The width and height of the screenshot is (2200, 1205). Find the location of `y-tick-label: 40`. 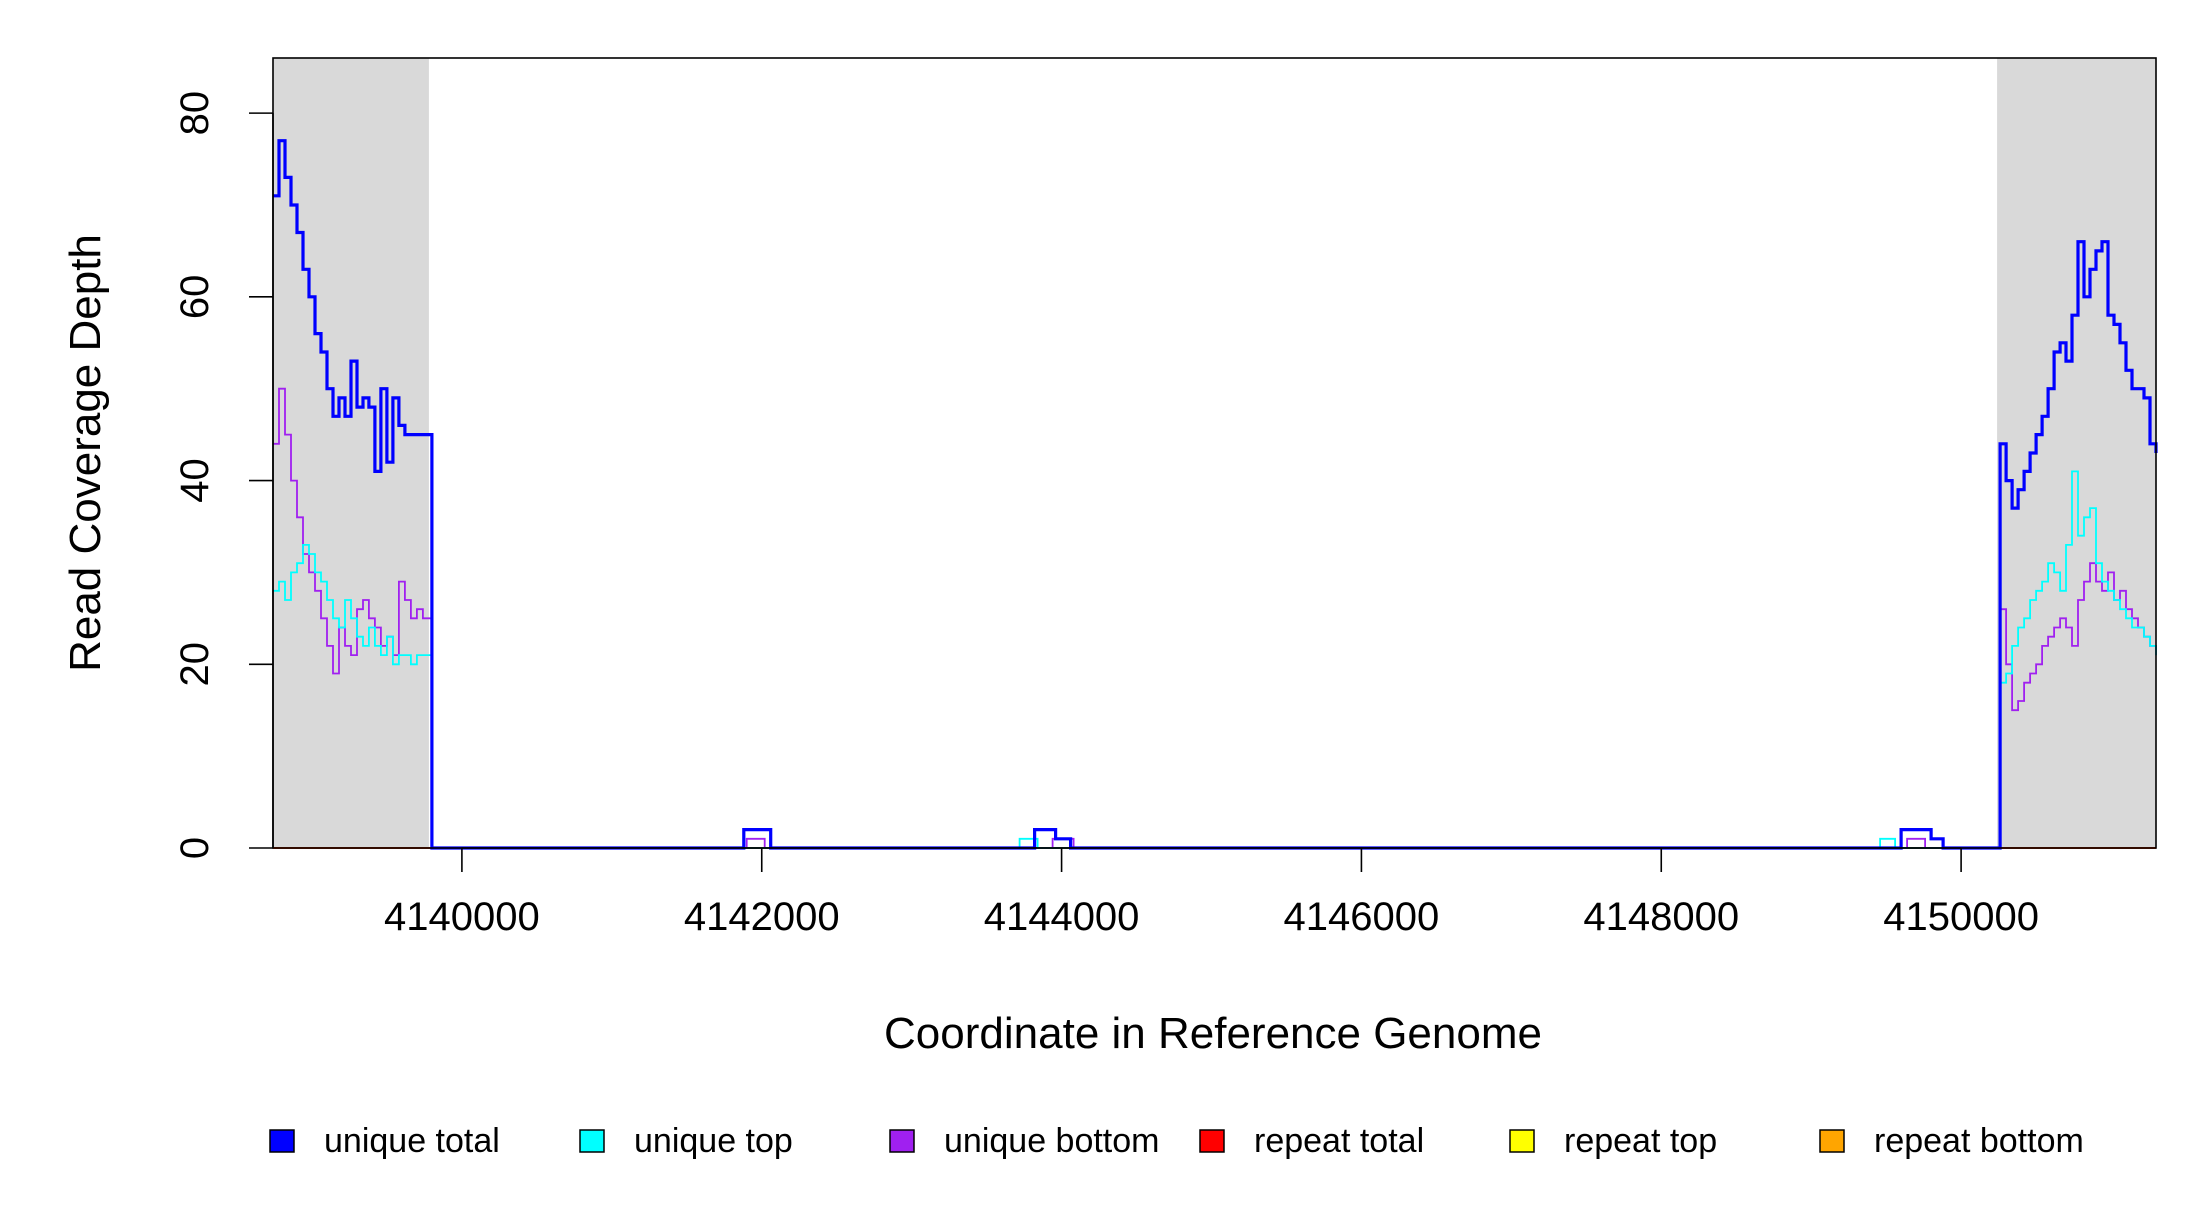

y-tick-label: 40 is located at coordinates (195, 480).